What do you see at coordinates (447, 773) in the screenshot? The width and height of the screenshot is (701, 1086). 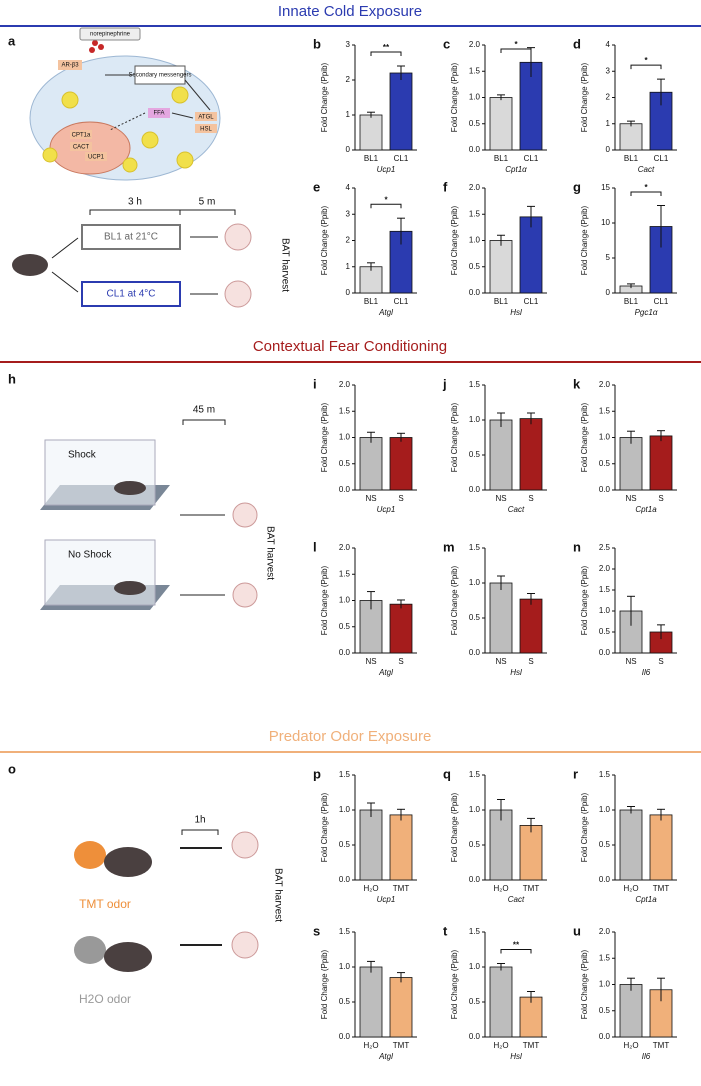 I see `panel-letter: q` at bounding box center [447, 773].